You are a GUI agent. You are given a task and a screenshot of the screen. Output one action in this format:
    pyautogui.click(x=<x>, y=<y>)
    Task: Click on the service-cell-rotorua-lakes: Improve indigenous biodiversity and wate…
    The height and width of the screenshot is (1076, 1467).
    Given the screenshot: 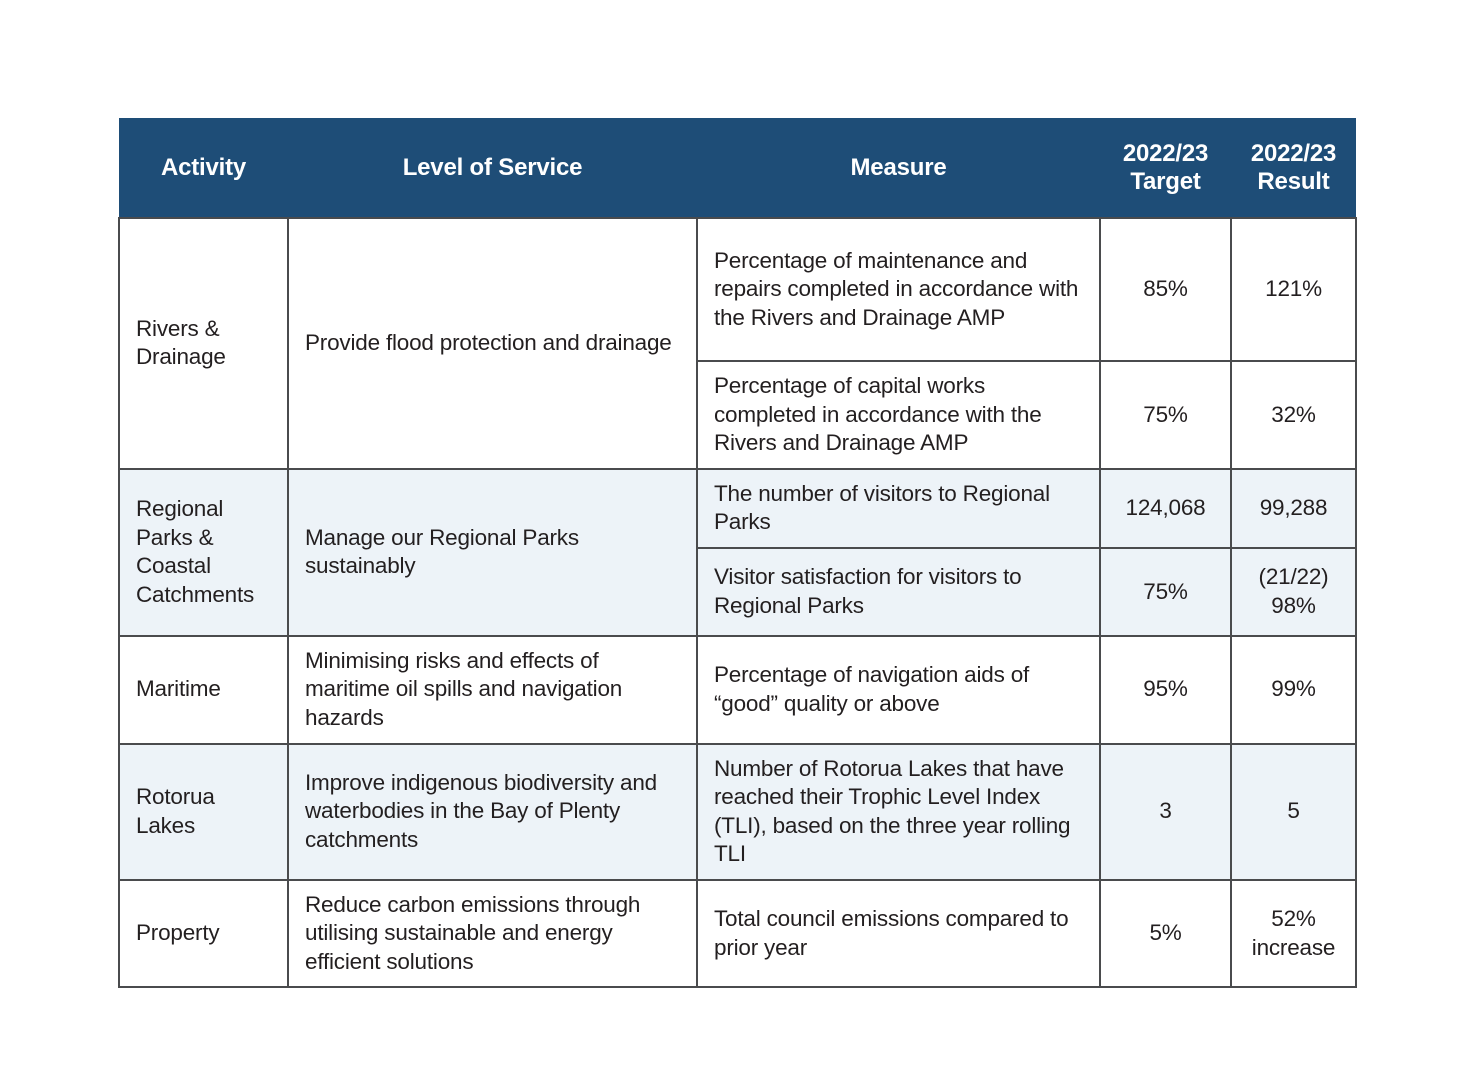 What is the action you would take?
    pyautogui.click(x=492, y=811)
    